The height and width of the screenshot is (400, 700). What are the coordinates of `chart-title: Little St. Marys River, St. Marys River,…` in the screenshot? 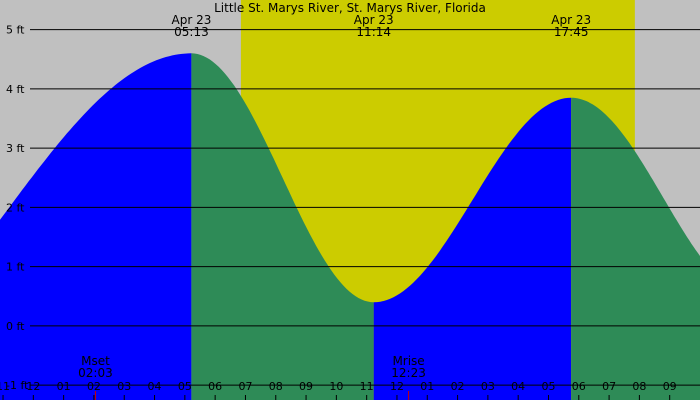 It's located at (350, 8).